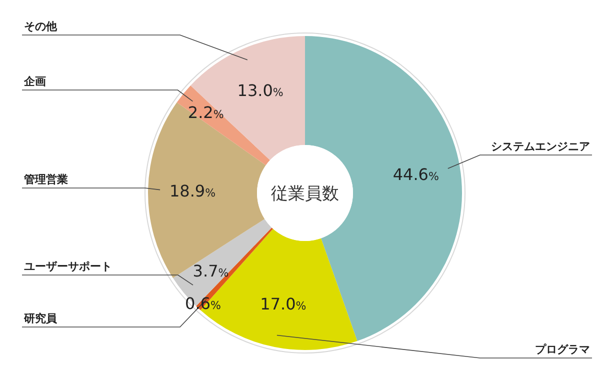 The height and width of the screenshot is (392, 611). I want to click on slice-label: 研究員, so click(40, 318).